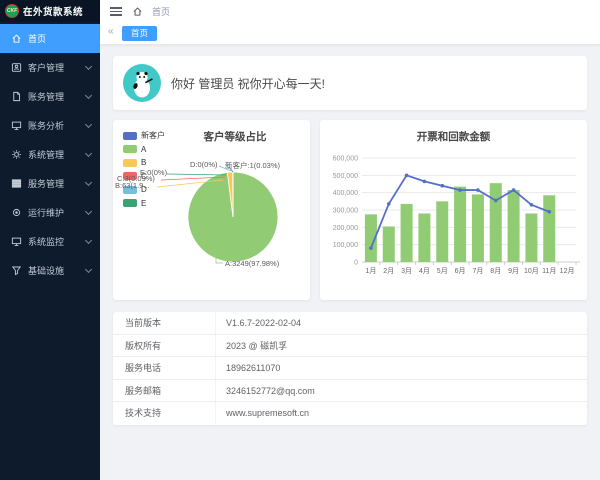 The image size is (600, 480). Describe the element at coordinates (513, 271) in the screenshot. I see `x-tick-label: 9月` at that location.